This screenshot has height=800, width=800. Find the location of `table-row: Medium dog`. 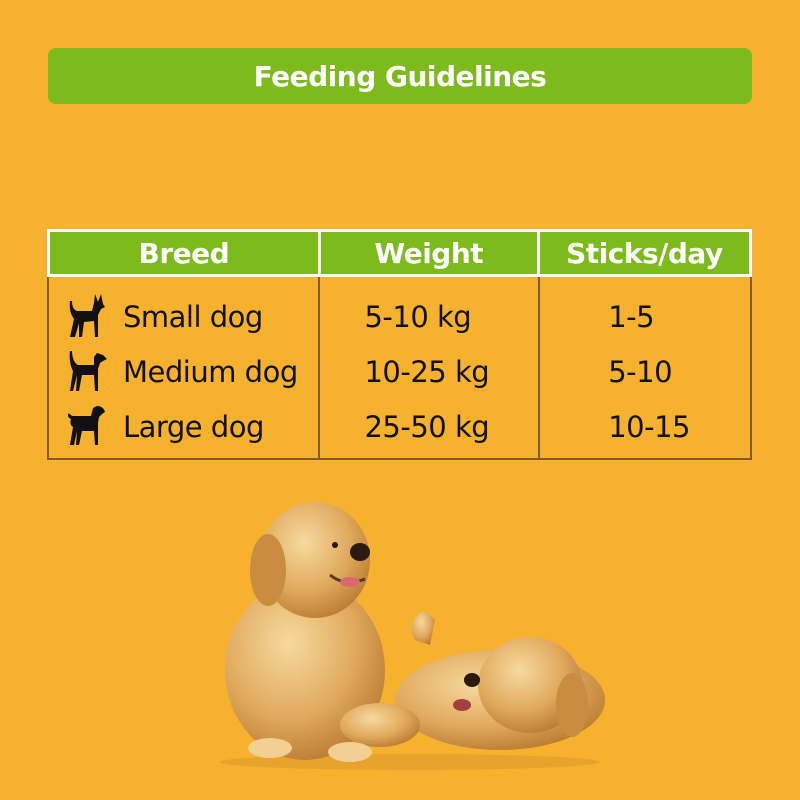

table-row: Medium dog is located at coordinates (183, 371).